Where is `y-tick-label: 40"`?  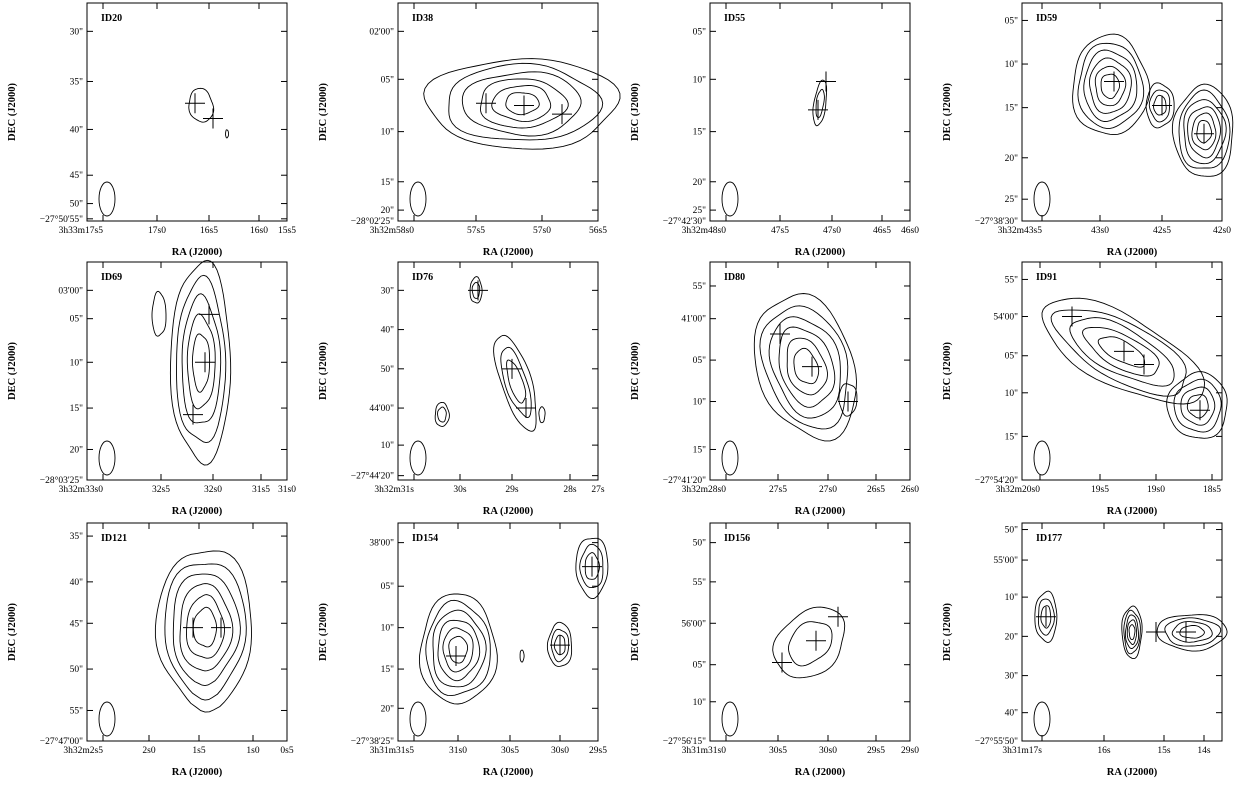
y-tick-label: 40" is located at coordinates (1012, 714).